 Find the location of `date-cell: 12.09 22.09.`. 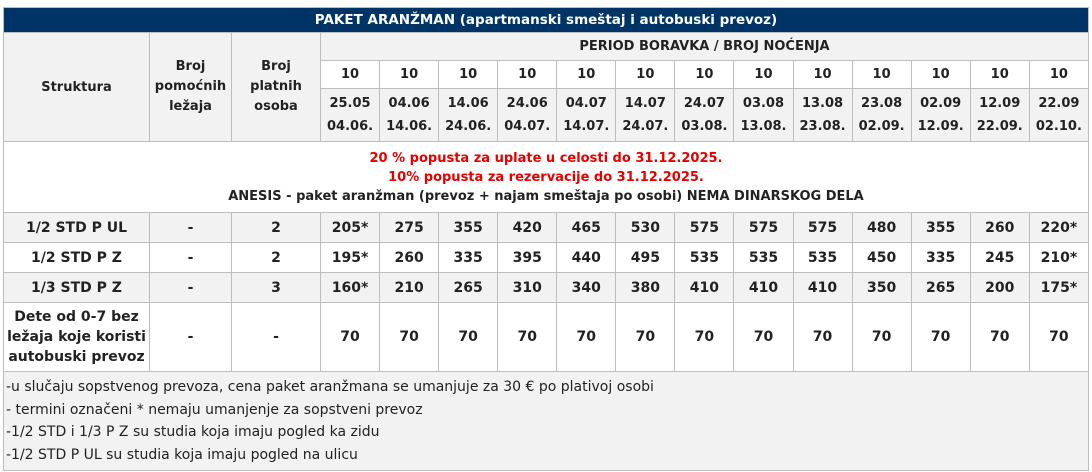

date-cell: 12.09 22.09. is located at coordinates (999, 115).